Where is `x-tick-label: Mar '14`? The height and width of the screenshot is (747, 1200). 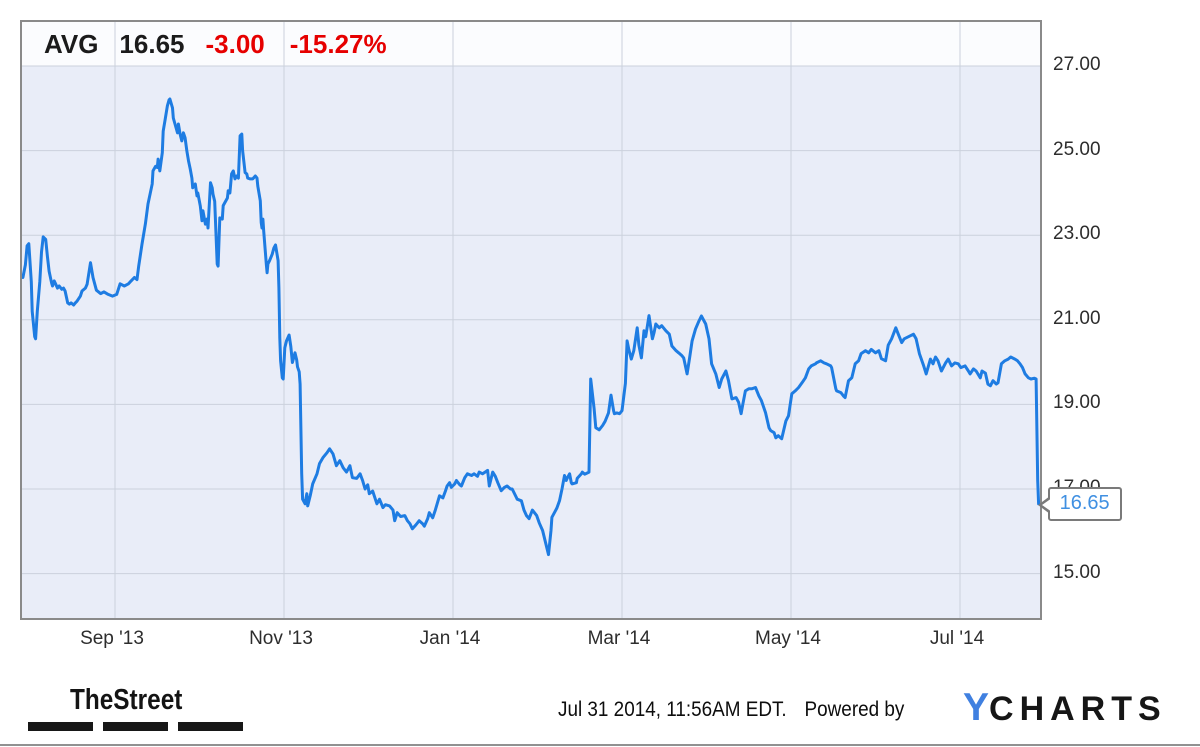 x-tick-label: Mar '14 is located at coordinates (619, 638).